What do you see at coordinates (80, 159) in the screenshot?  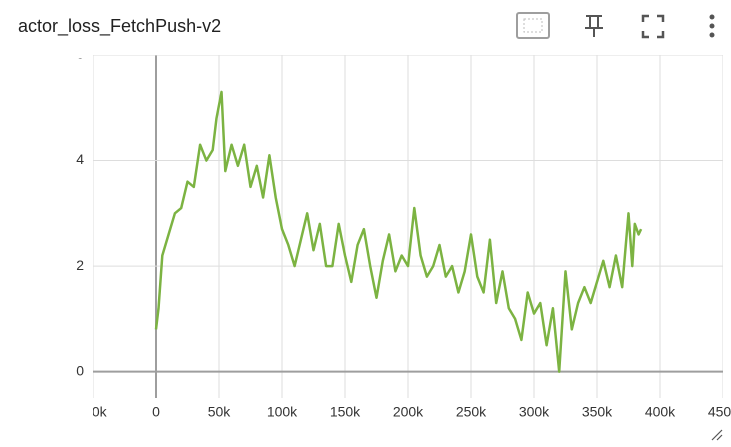 I see `y-tick-label: 4` at bounding box center [80, 159].